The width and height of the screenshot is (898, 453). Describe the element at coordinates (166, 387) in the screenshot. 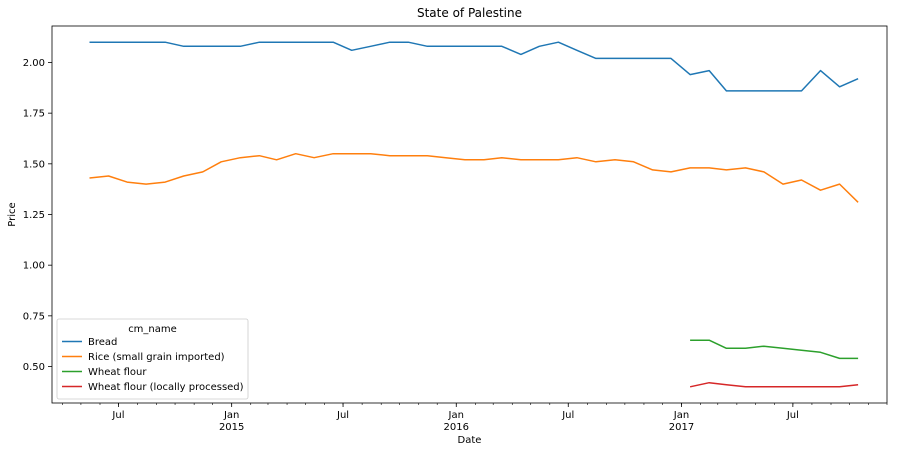

I see `legend-entry: Wheat flour (locally processed)` at that location.